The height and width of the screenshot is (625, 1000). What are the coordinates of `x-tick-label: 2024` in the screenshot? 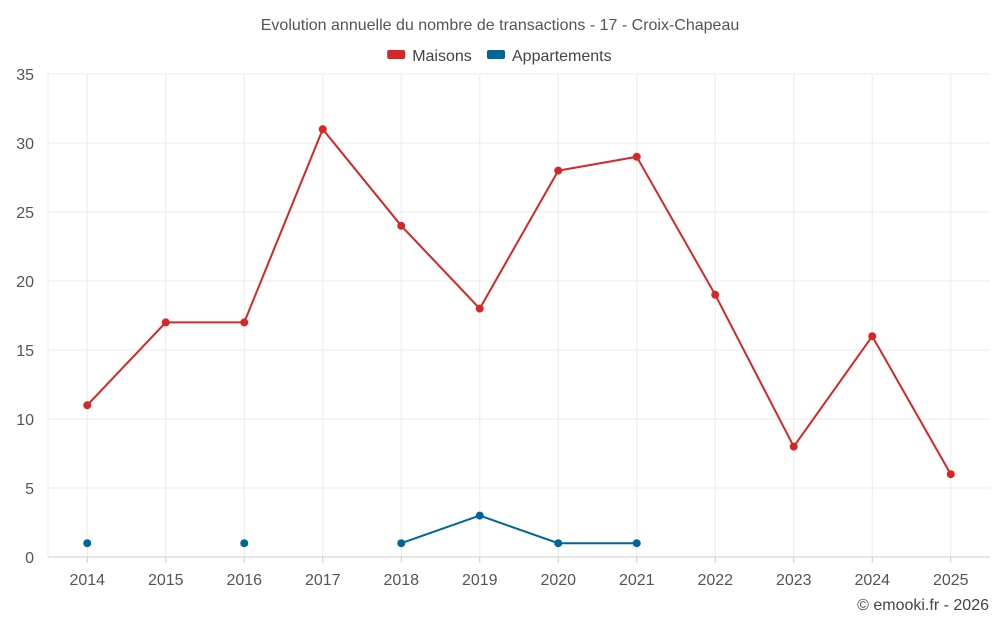 It's located at (872, 580).